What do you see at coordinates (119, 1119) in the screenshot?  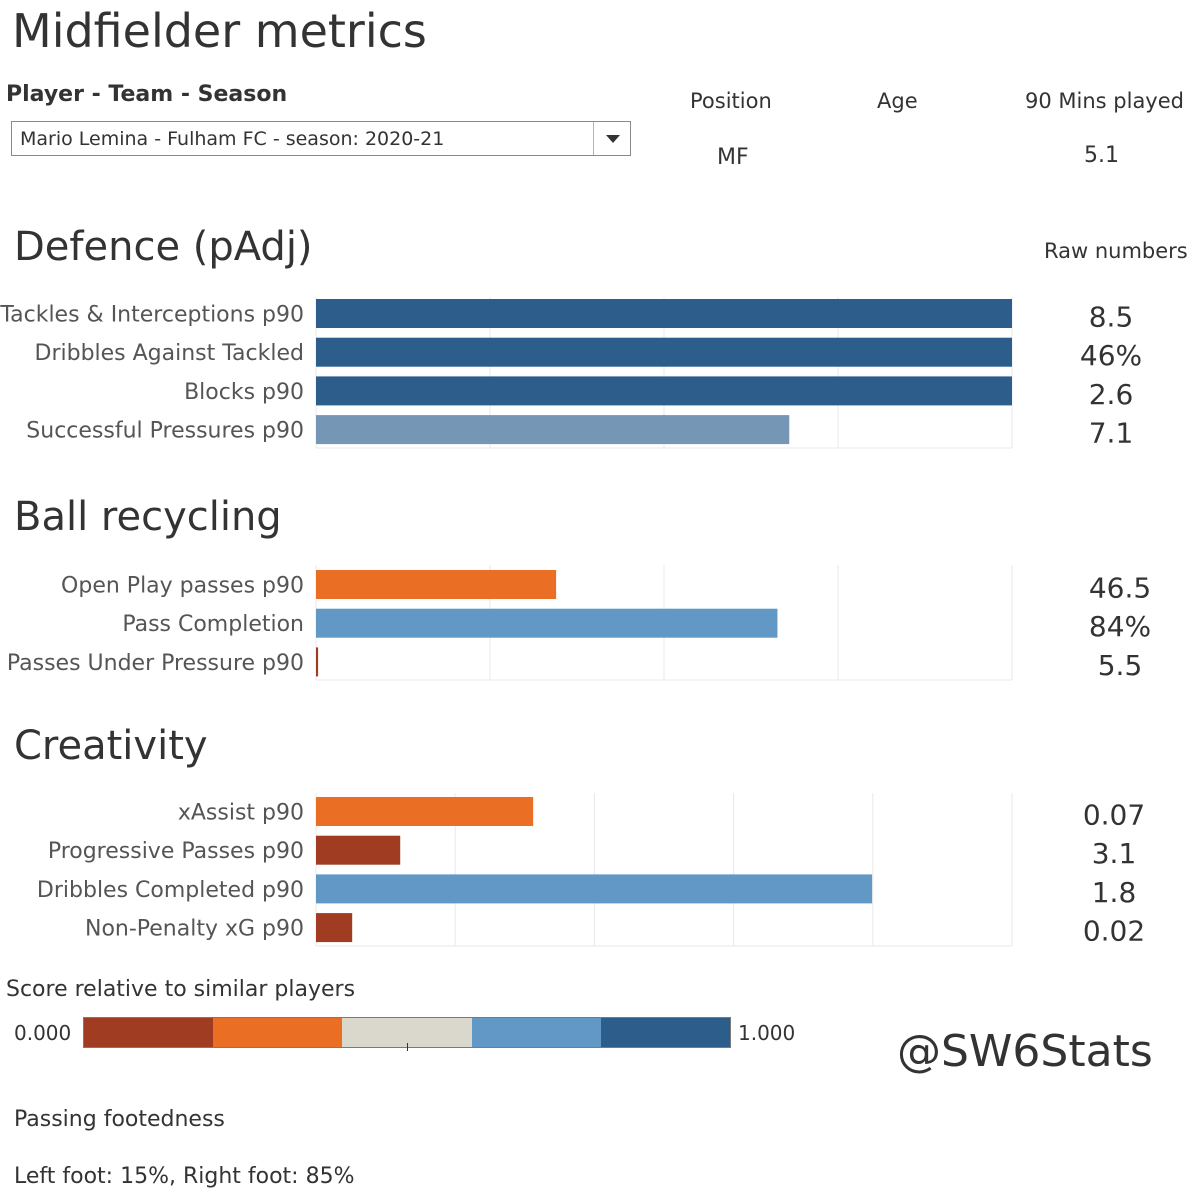 I see `footedness-title: Passing footedness` at bounding box center [119, 1119].